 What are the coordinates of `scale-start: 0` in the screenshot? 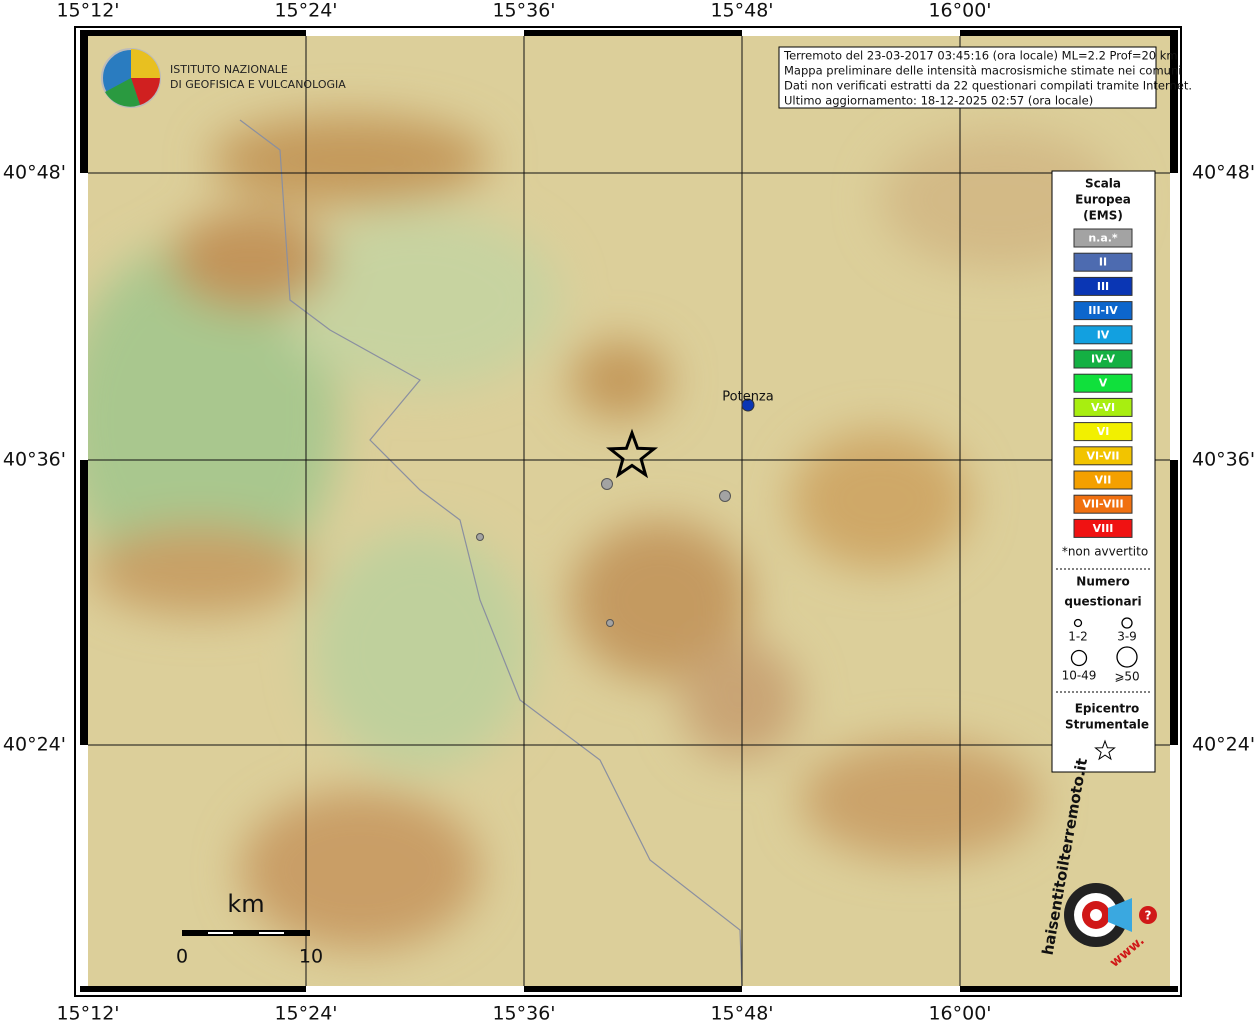 It's located at (182, 957).